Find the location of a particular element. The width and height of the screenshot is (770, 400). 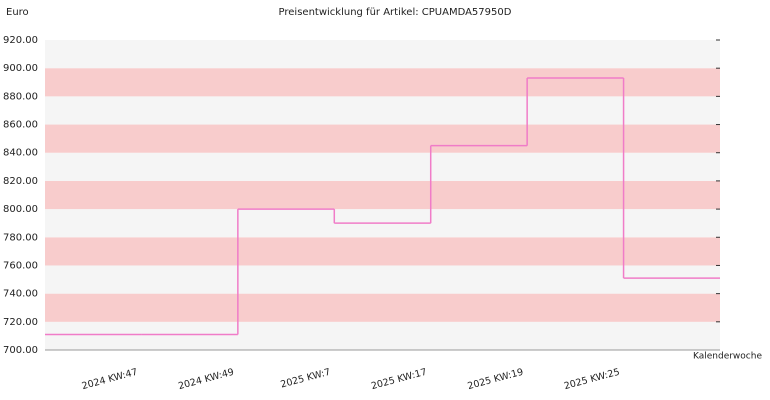

y-tick-label: 720.00 is located at coordinates (20, 322).